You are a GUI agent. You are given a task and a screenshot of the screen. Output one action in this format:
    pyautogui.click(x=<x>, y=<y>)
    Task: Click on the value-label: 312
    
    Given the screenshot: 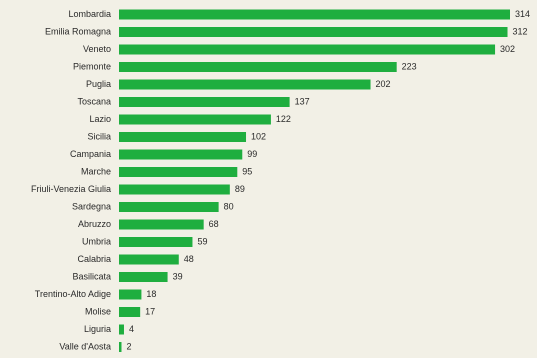 What is the action you would take?
    pyautogui.click(x=520, y=31)
    